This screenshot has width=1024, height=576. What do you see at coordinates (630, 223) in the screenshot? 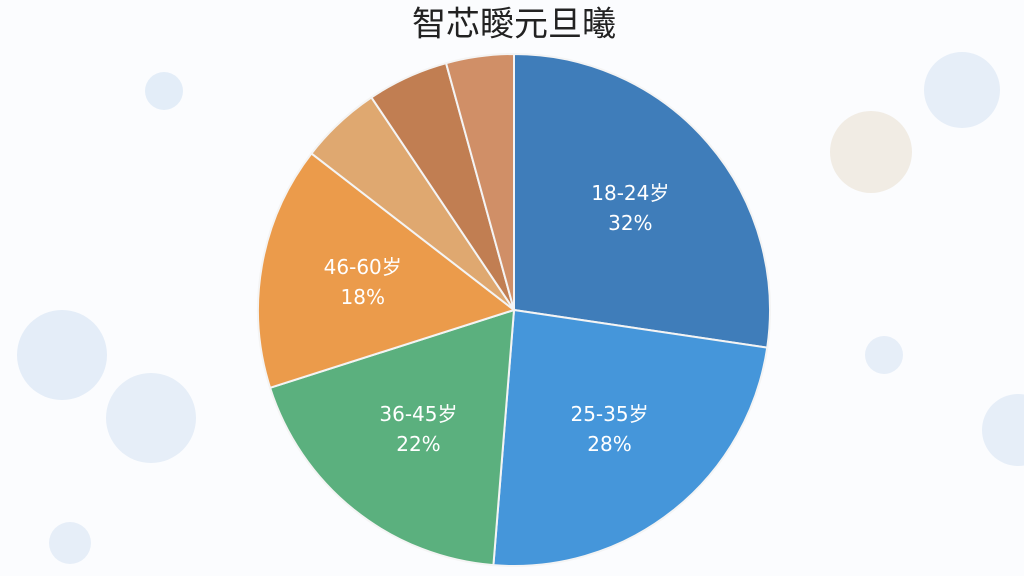
I see `slice-value-label: 32%` at bounding box center [630, 223].